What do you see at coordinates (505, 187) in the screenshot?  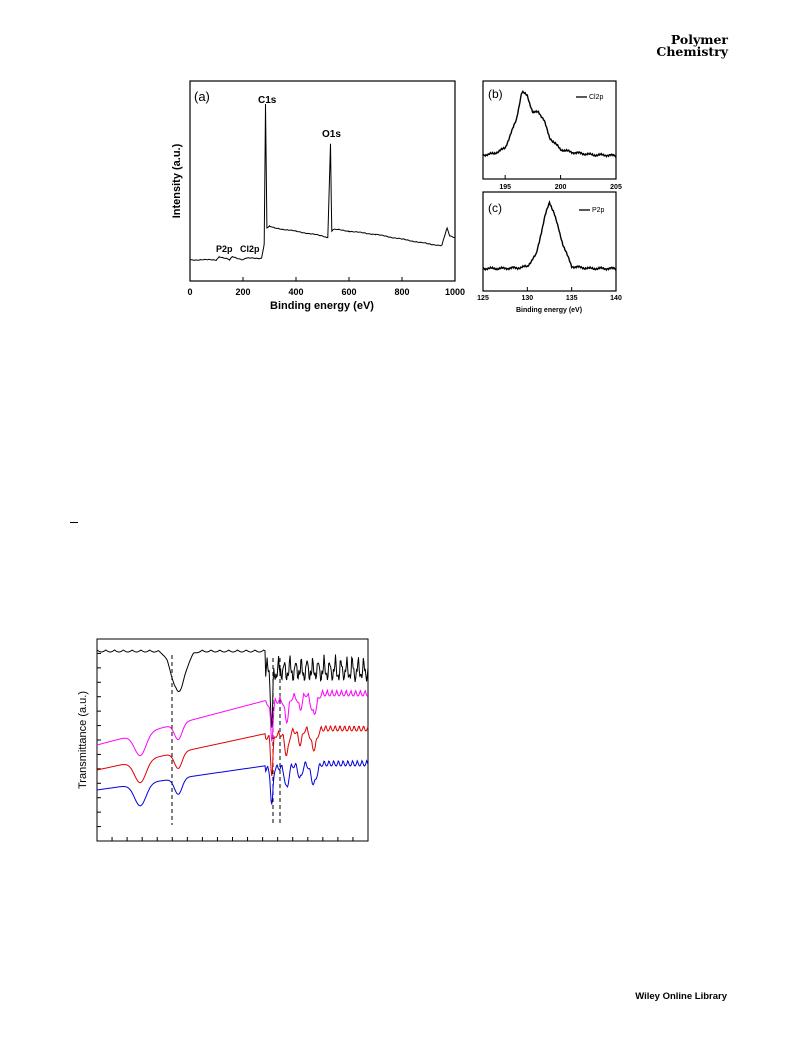 I see `xtick-label: 195` at bounding box center [505, 187].